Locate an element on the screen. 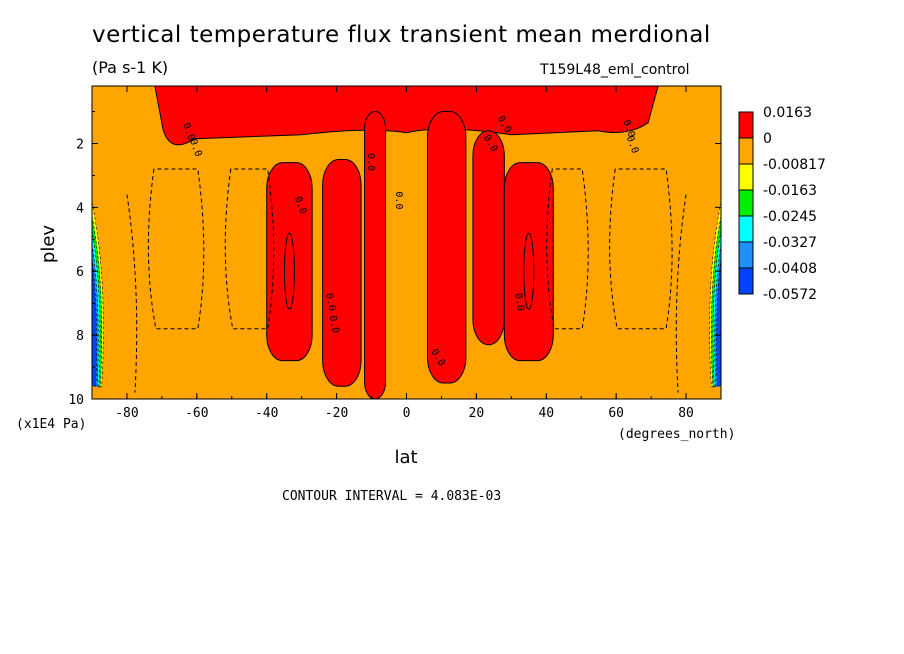 The width and height of the screenshot is (904, 654). x-tick-label: 20 is located at coordinates (477, 413).